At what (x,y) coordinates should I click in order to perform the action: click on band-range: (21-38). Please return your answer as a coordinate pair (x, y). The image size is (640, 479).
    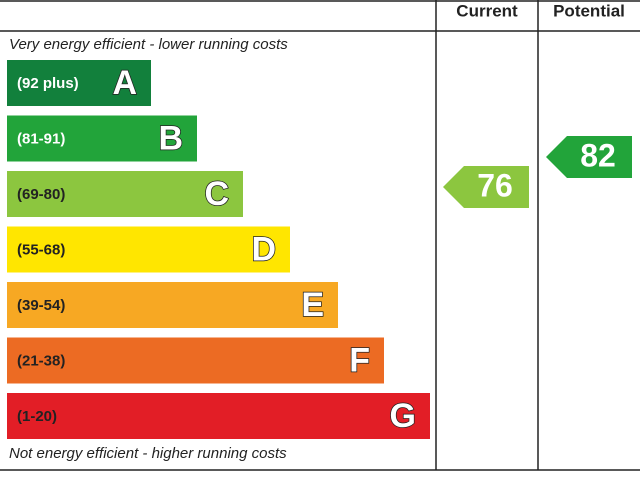
    Looking at the image, I should click on (41, 360).